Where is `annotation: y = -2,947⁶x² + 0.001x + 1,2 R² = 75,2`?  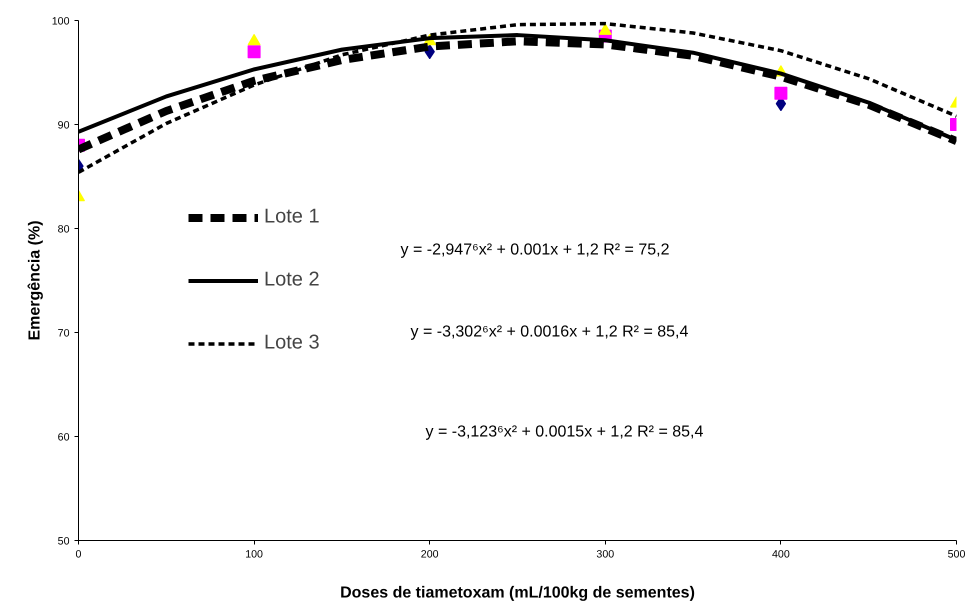 annotation: y = -2,947⁶x² + 0.001x + 1,2 R² = 75,2 is located at coordinates (535, 250).